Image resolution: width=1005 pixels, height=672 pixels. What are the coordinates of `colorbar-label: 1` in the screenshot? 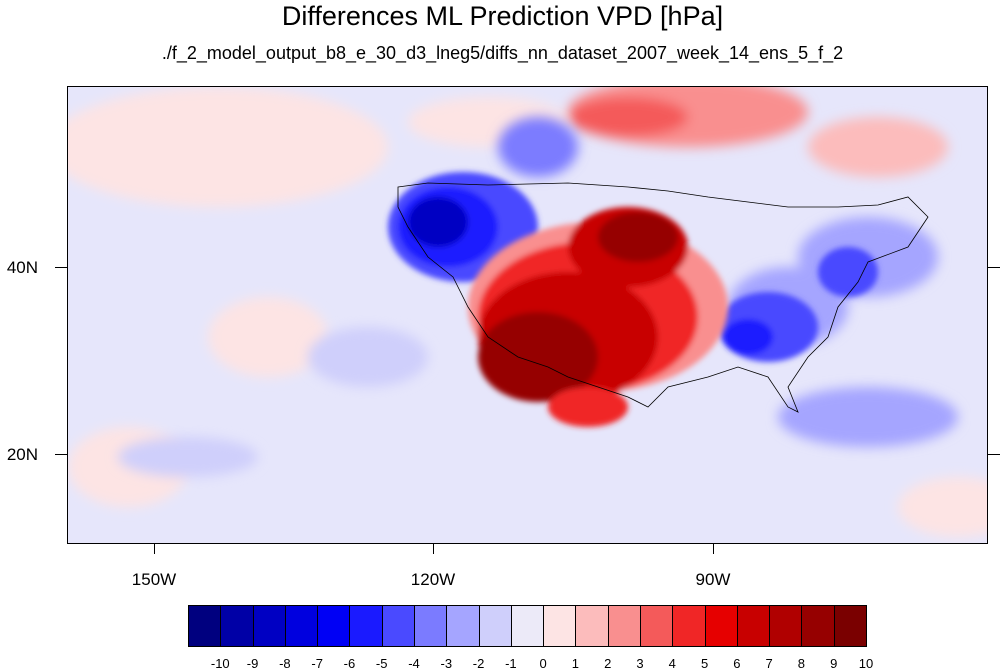 It's located at (575, 663).